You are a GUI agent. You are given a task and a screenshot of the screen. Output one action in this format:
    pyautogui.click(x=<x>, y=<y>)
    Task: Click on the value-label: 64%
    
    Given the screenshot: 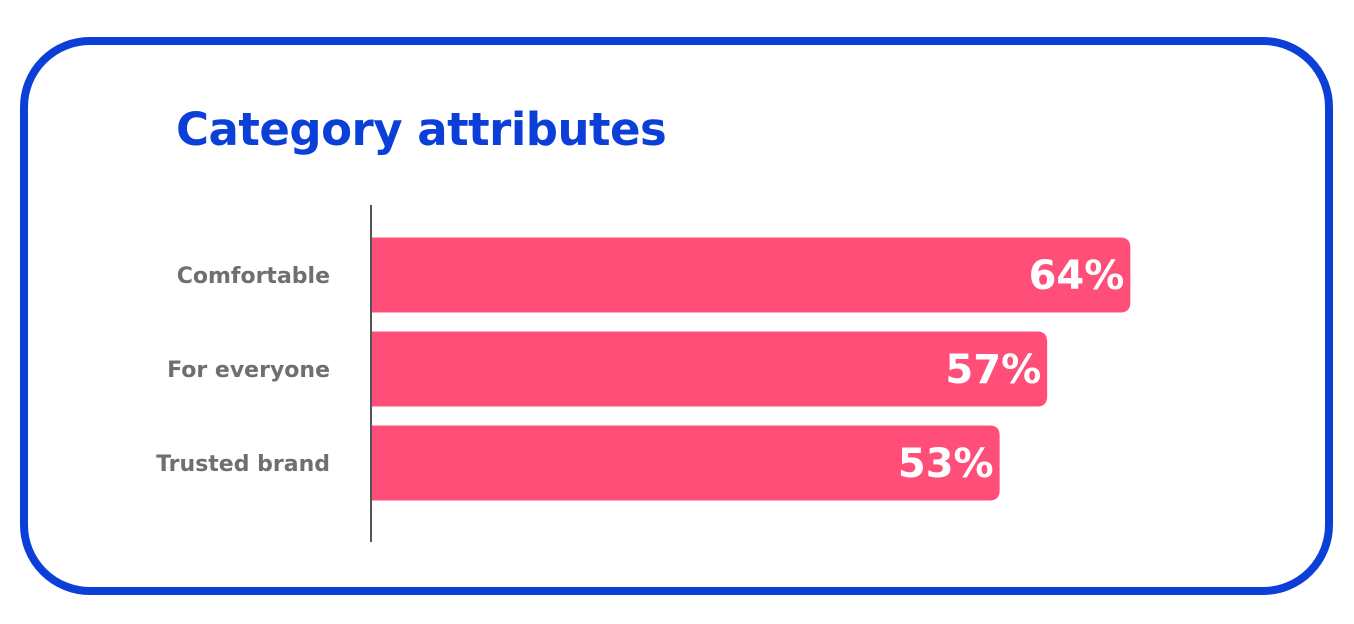 What is the action you would take?
    pyautogui.click(x=1077, y=276)
    